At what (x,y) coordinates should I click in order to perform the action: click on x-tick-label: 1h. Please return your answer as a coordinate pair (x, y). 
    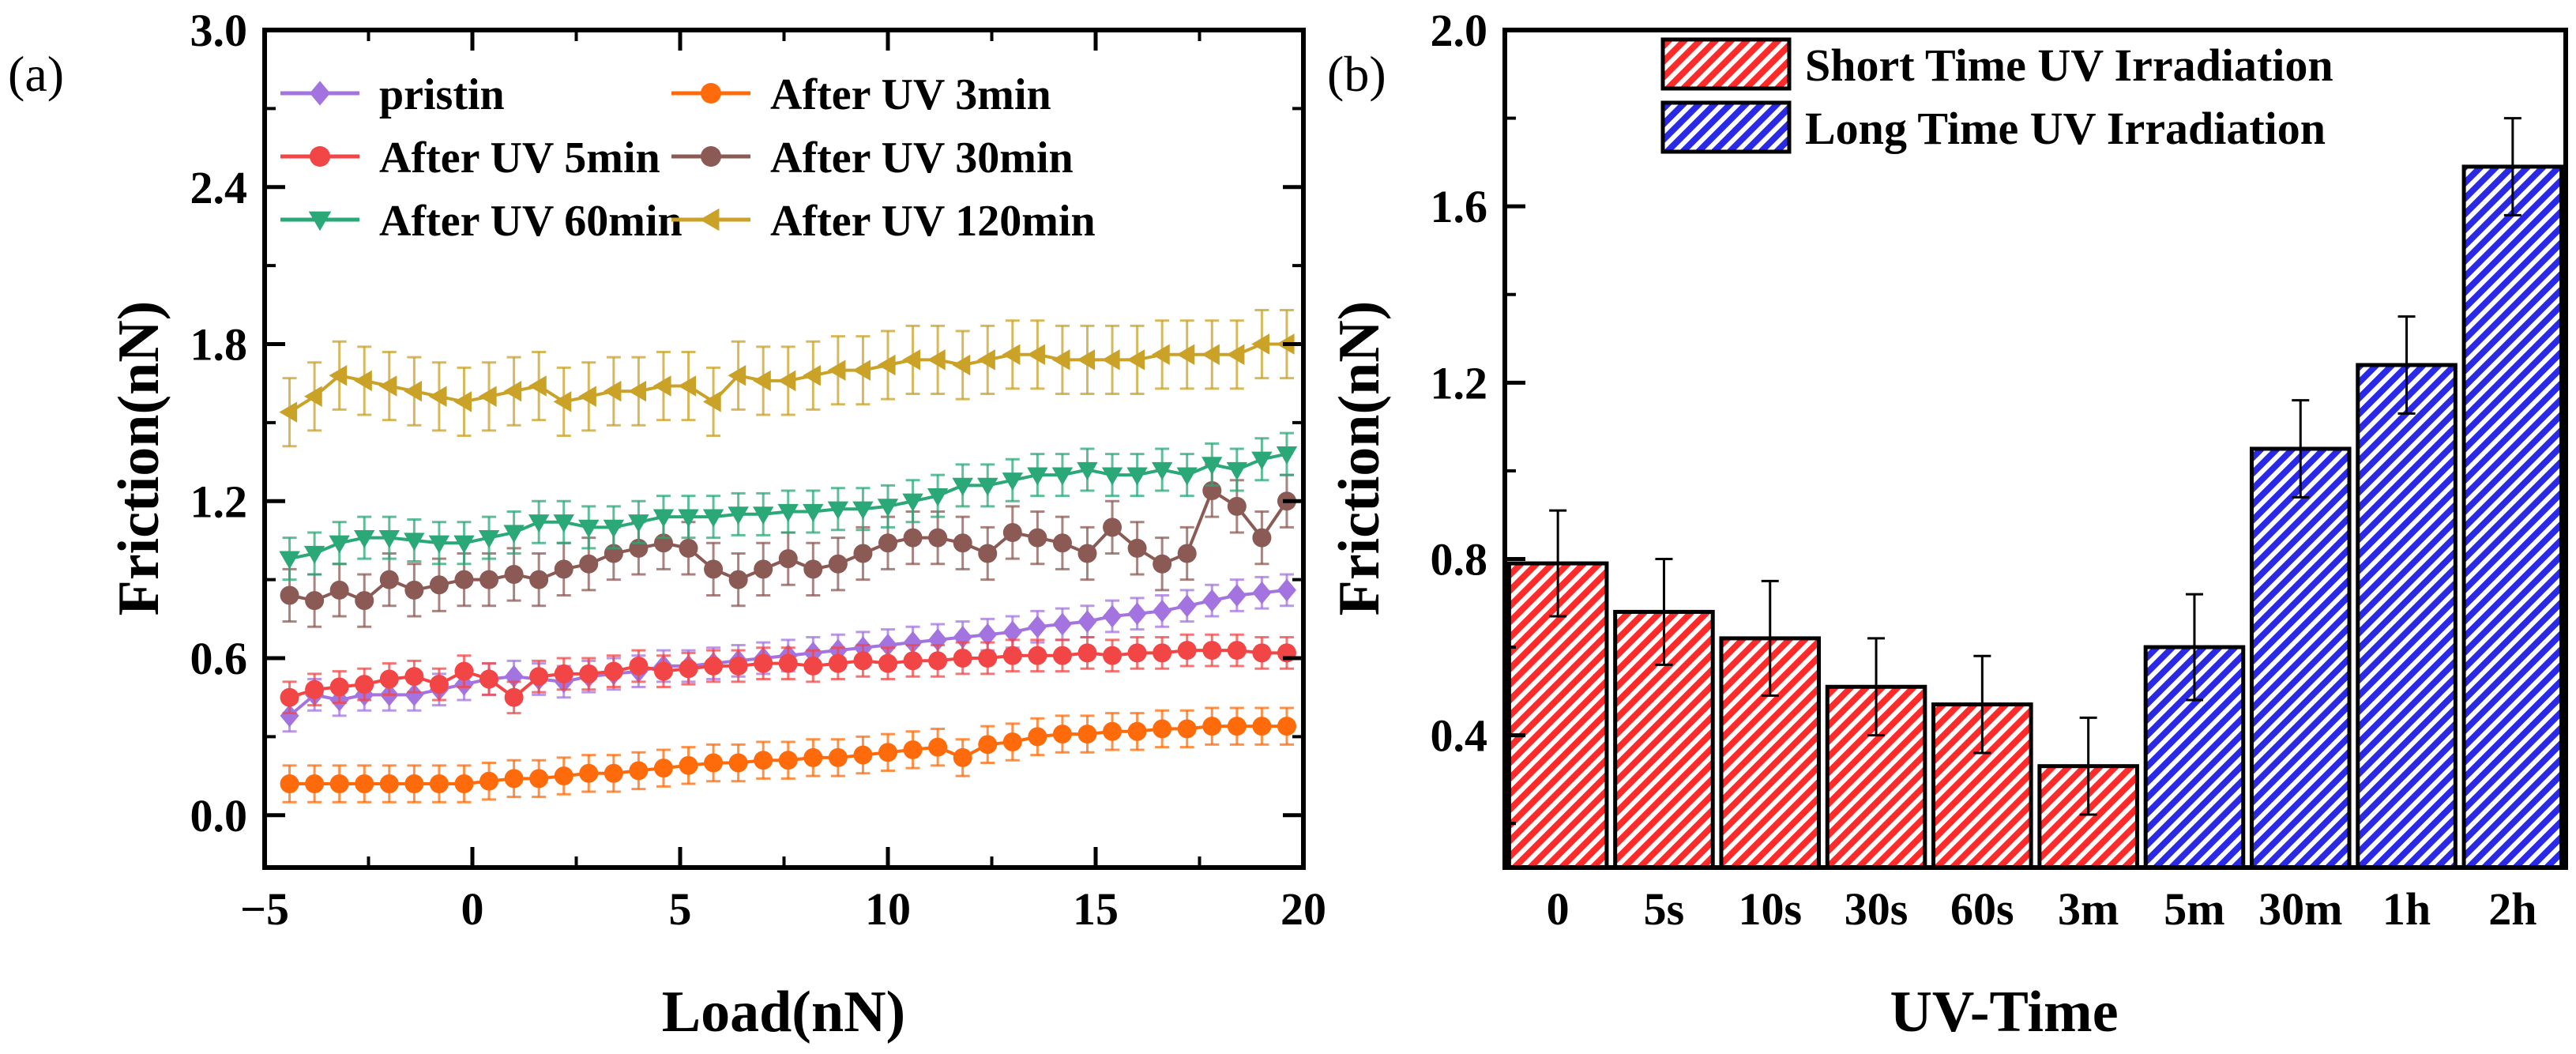
    Looking at the image, I should click on (2407, 909).